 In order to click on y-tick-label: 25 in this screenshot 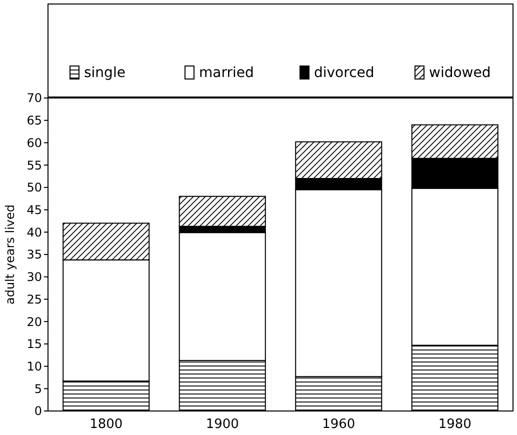, I will do `click(34, 299)`.